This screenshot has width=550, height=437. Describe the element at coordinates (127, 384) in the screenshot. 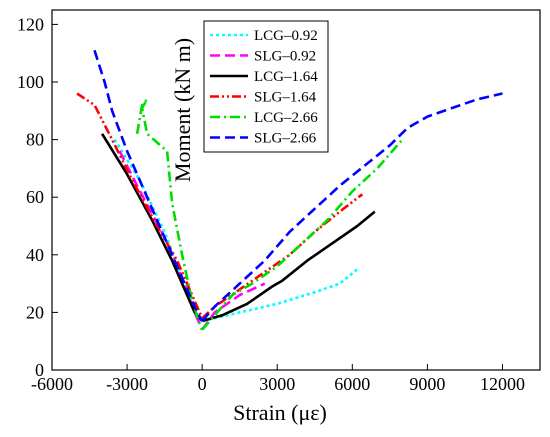

I see `x-tick-label: -3000` at that location.